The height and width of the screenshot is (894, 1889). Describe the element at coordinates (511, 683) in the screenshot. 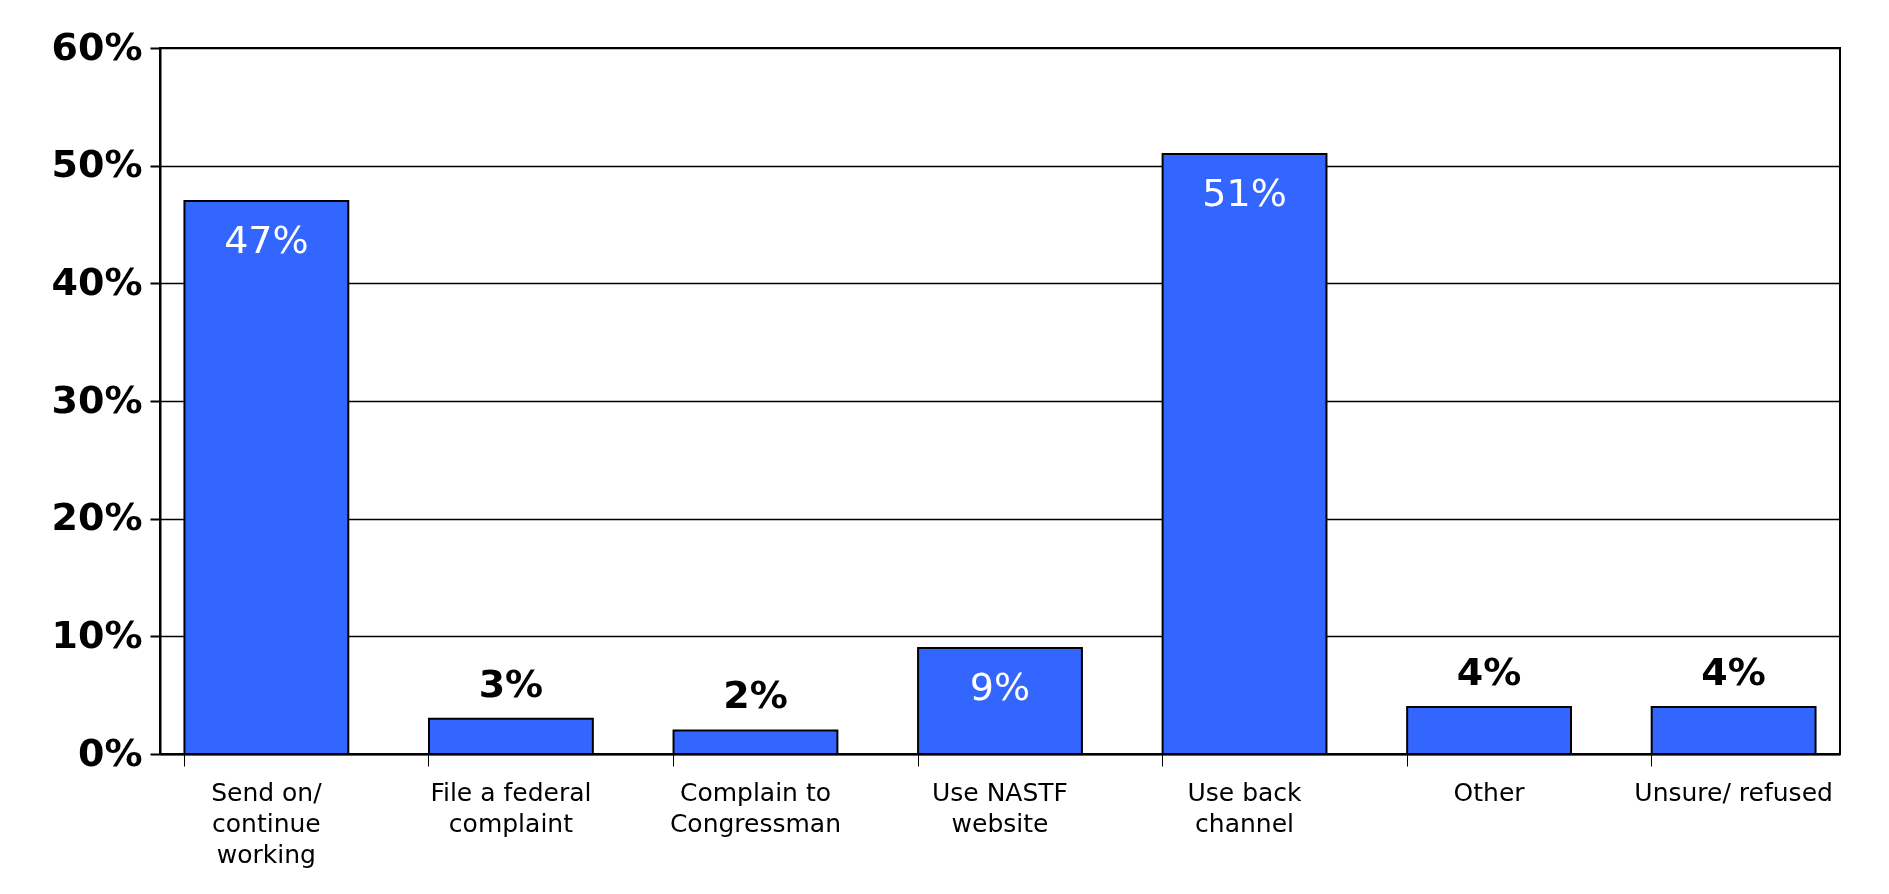

I see `data-label: 3%` at that location.